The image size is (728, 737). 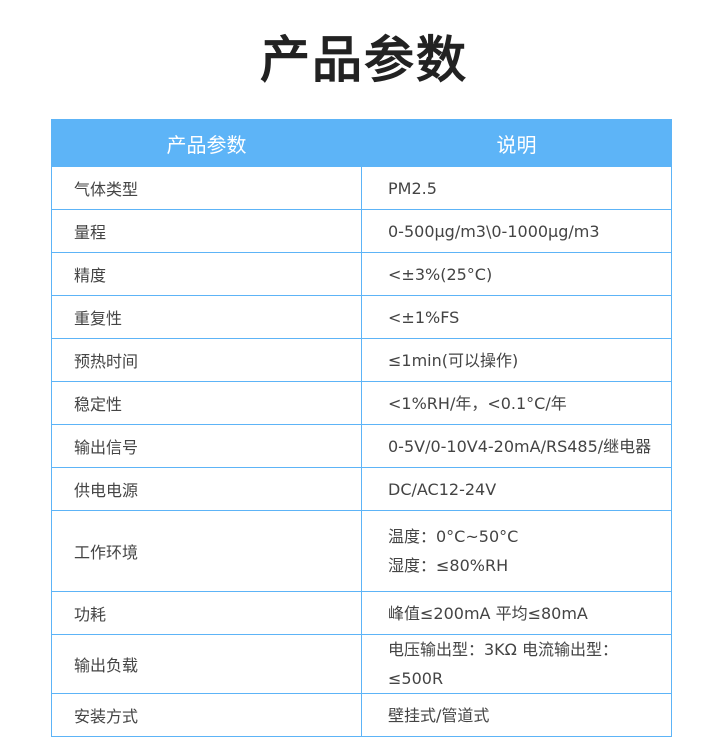 I want to click on param-cell: 气体类型, so click(x=206, y=188).